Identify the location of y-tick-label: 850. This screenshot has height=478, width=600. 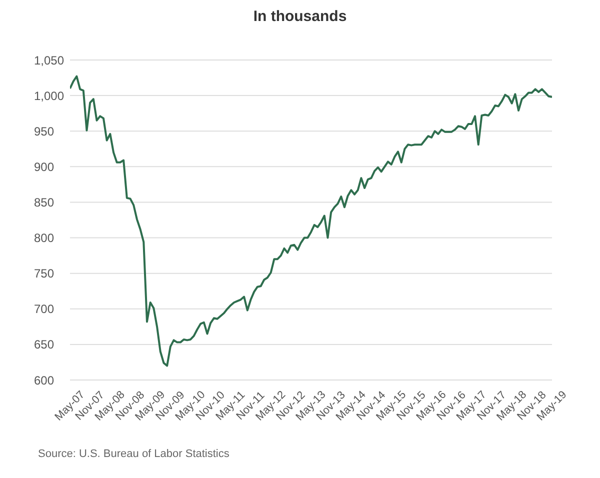
(44, 202).